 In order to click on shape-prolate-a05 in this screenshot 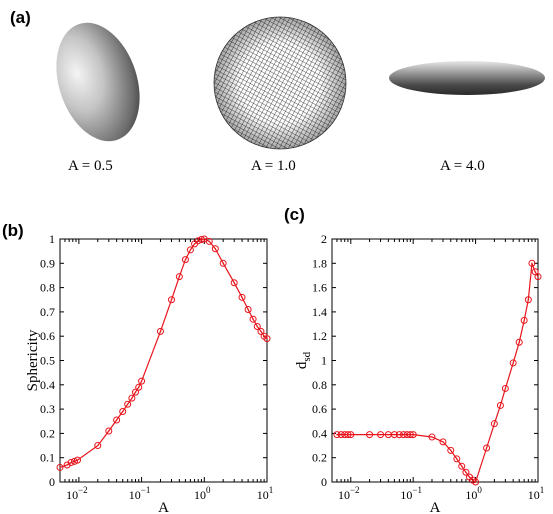, I will do `click(98, 82)`.